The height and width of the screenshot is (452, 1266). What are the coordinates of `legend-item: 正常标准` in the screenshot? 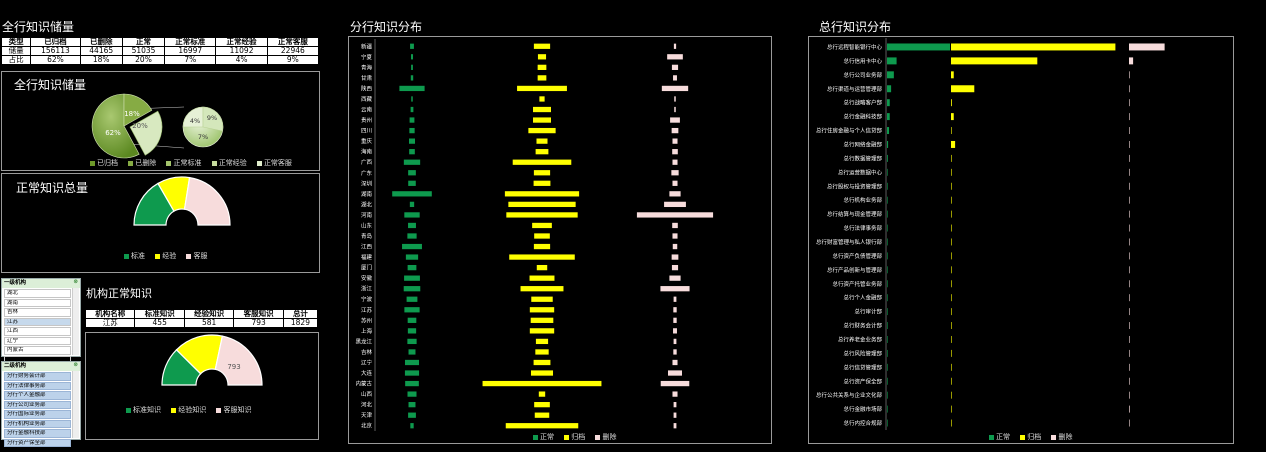 It's located at (183, 163).